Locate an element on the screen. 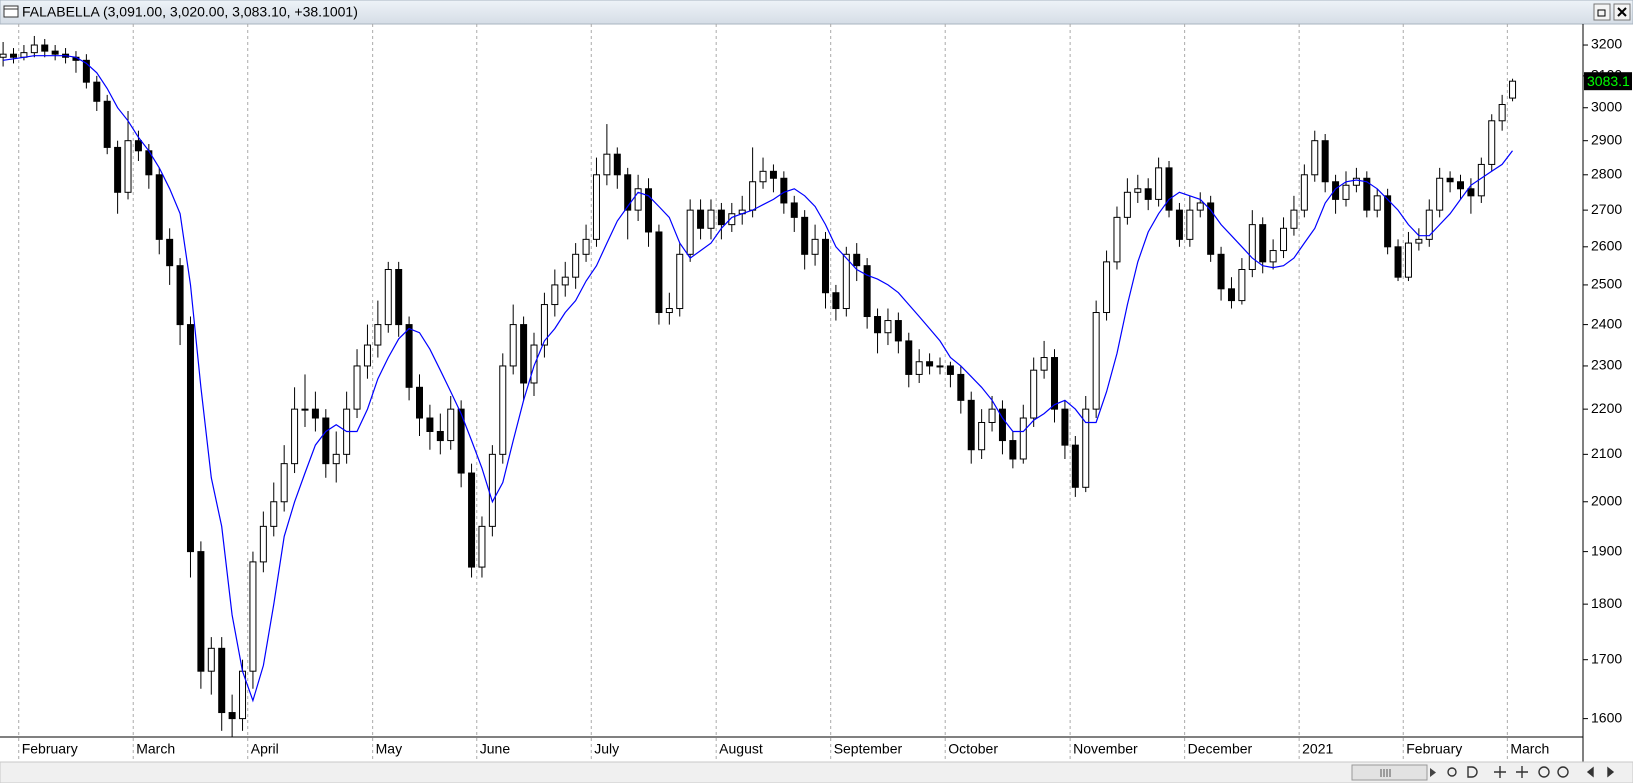 This screenshot has width=1633, height=783. scroll-right is located at coordinates (1433, 772).